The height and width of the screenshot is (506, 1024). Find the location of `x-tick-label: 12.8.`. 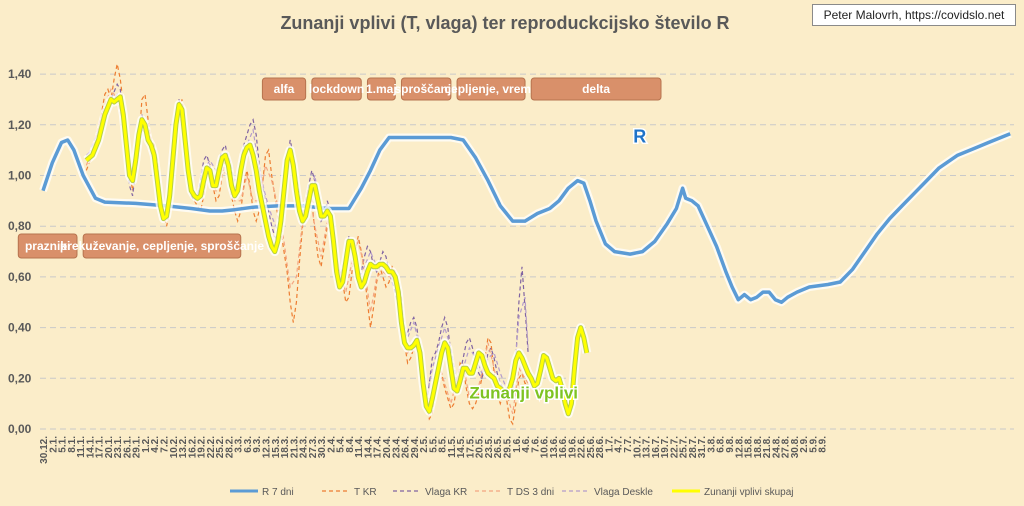

x-tick-label: 12.8. is located at coordinates (739, 447).